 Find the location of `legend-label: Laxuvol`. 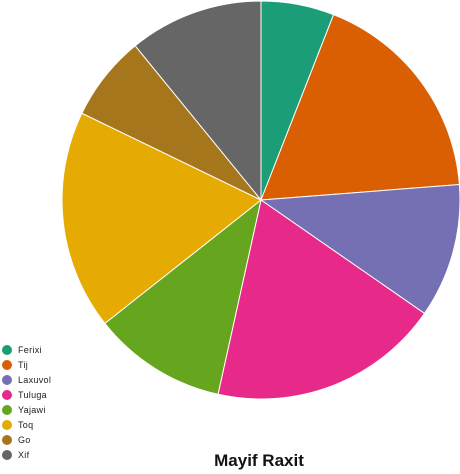

legend-label: Laxuvol is located at coordinates (35, 379).